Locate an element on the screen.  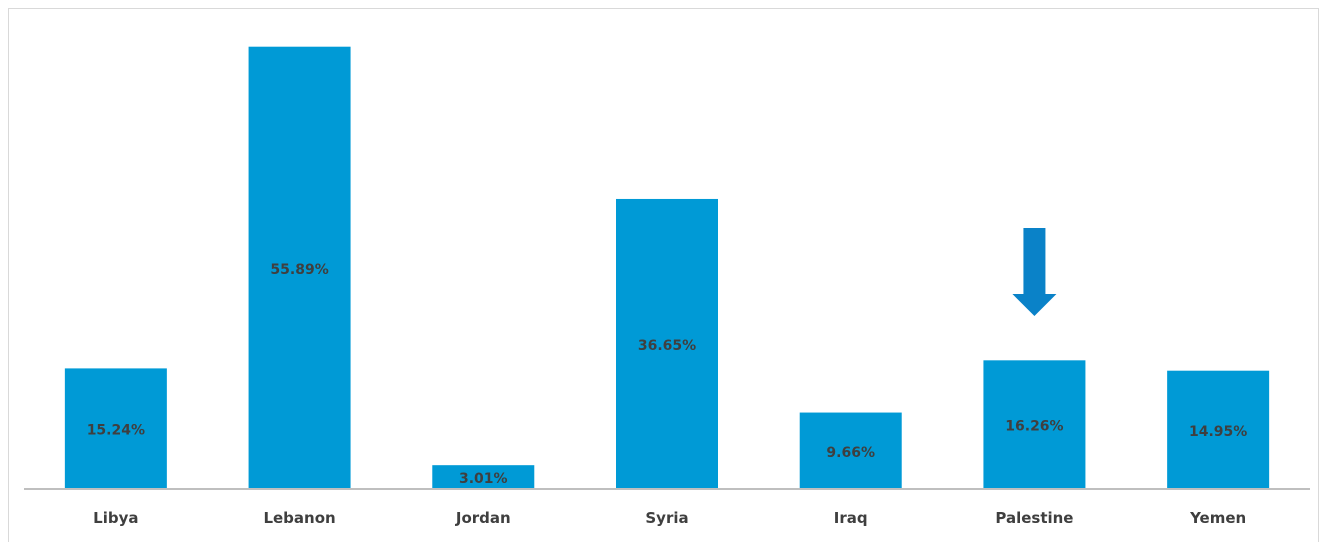
bar-syria is located at coordinates (667, 344).